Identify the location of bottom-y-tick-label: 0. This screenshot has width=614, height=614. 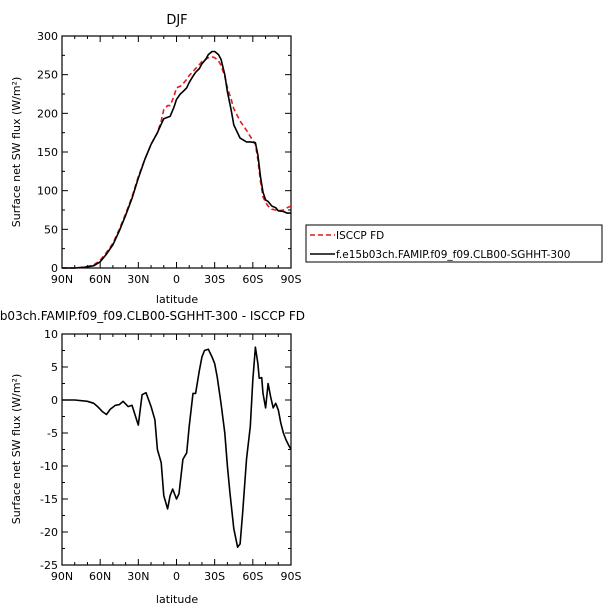
(54, 400).